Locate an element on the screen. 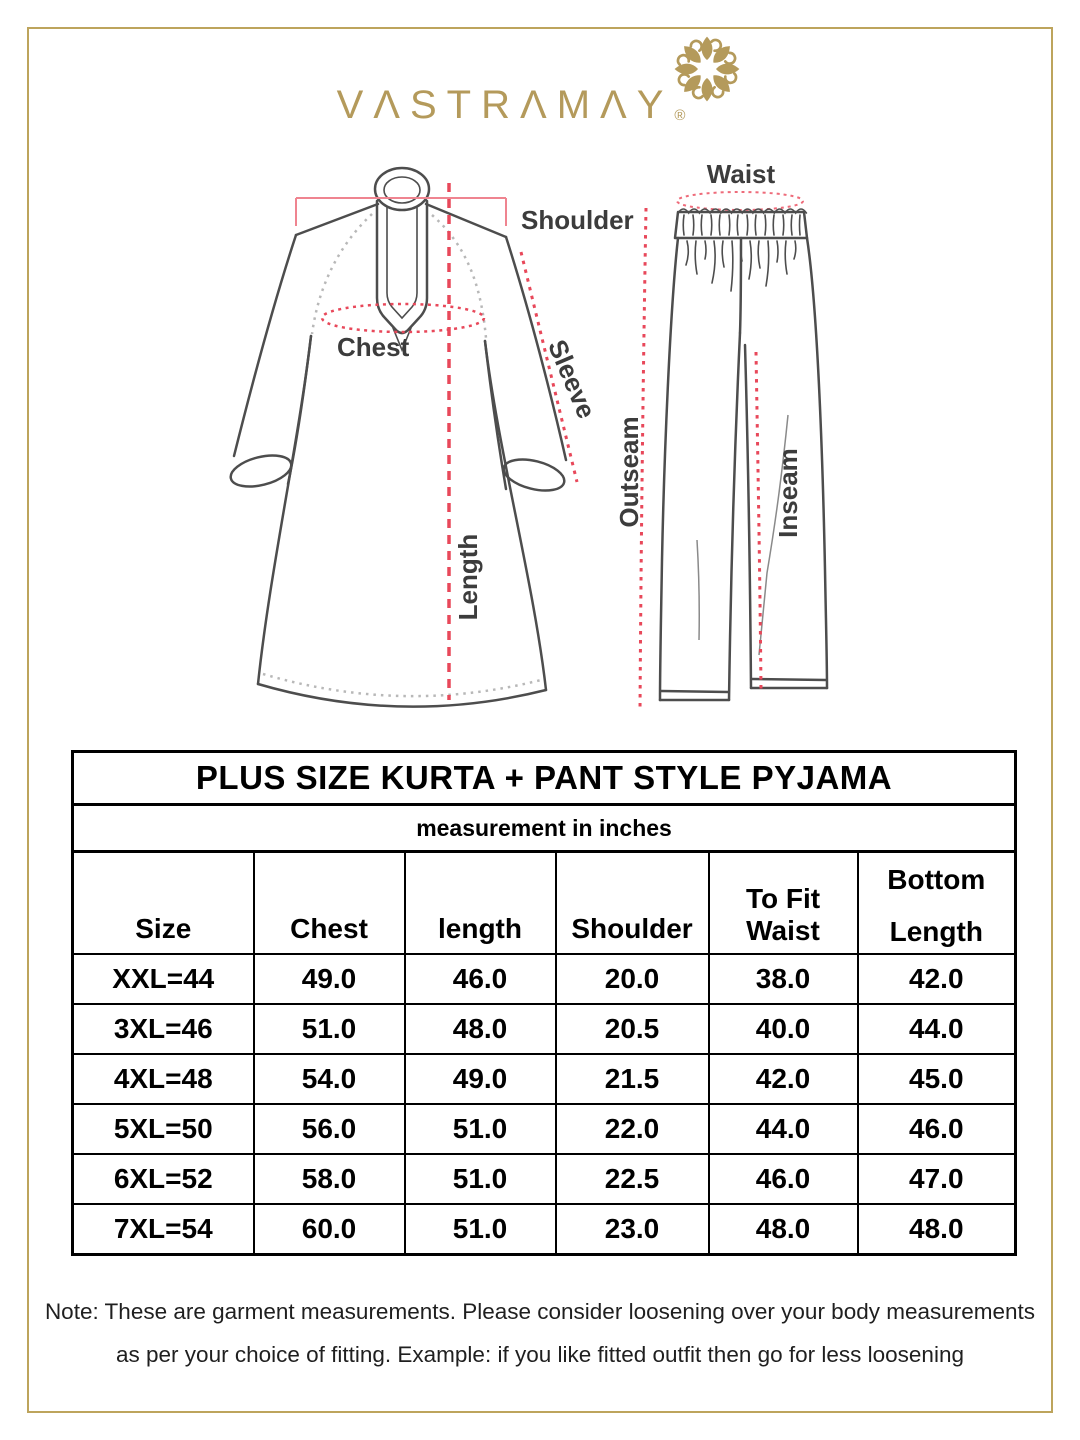  col-header-shoulder: Shoulder is located at coordinates (632, 902).